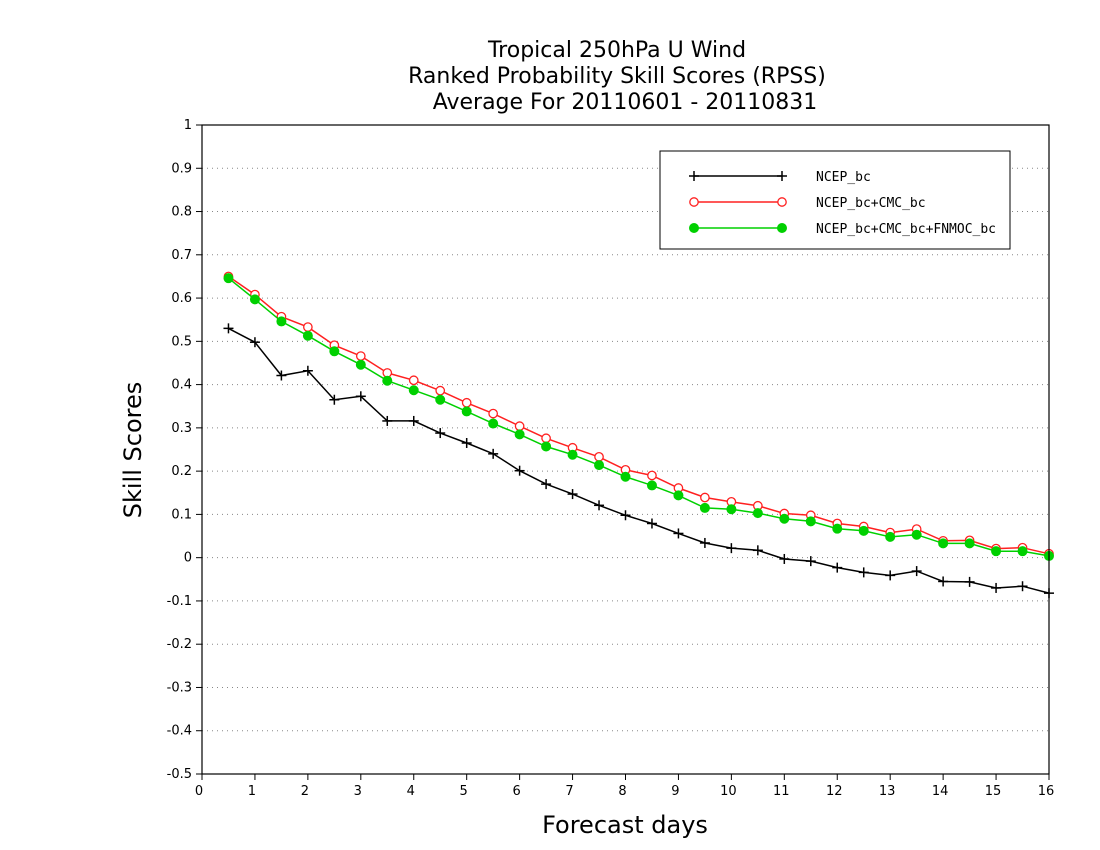 The image size is (1100, 850). Describe the element at coordinates (181, 212) in the screenshot. I see `y-tick-label: 0.8` at that location.